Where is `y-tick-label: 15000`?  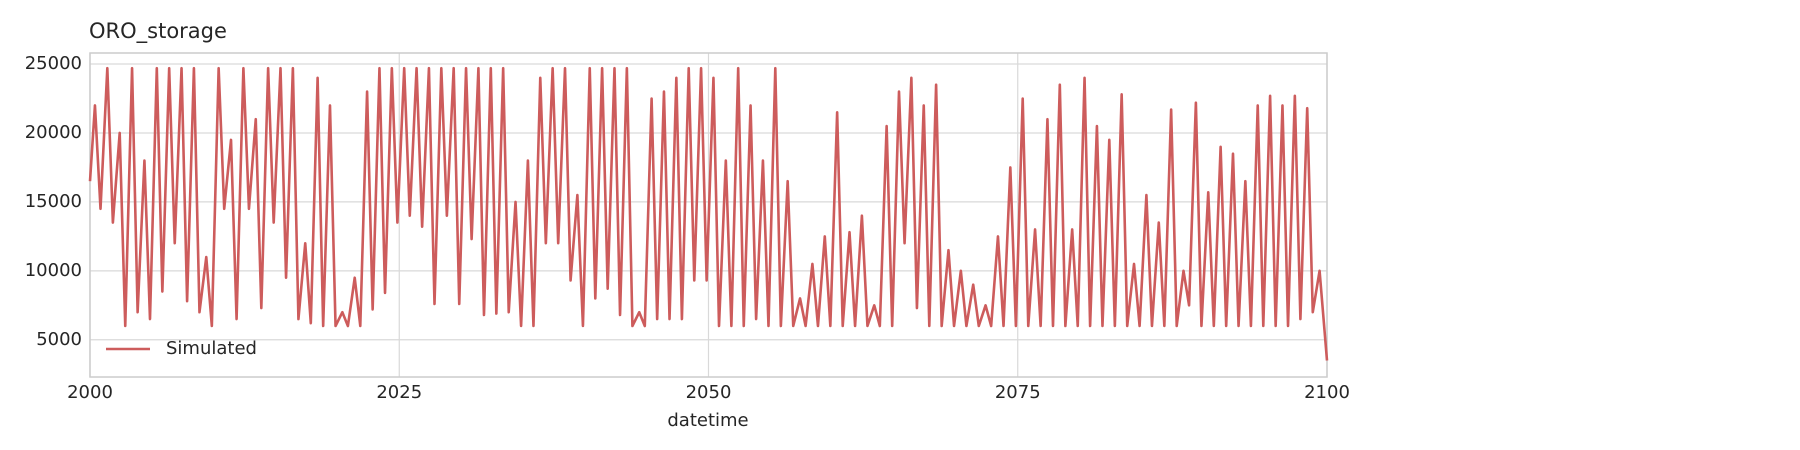
y-tick-label: 15000 is located at coordinates (53, 201).